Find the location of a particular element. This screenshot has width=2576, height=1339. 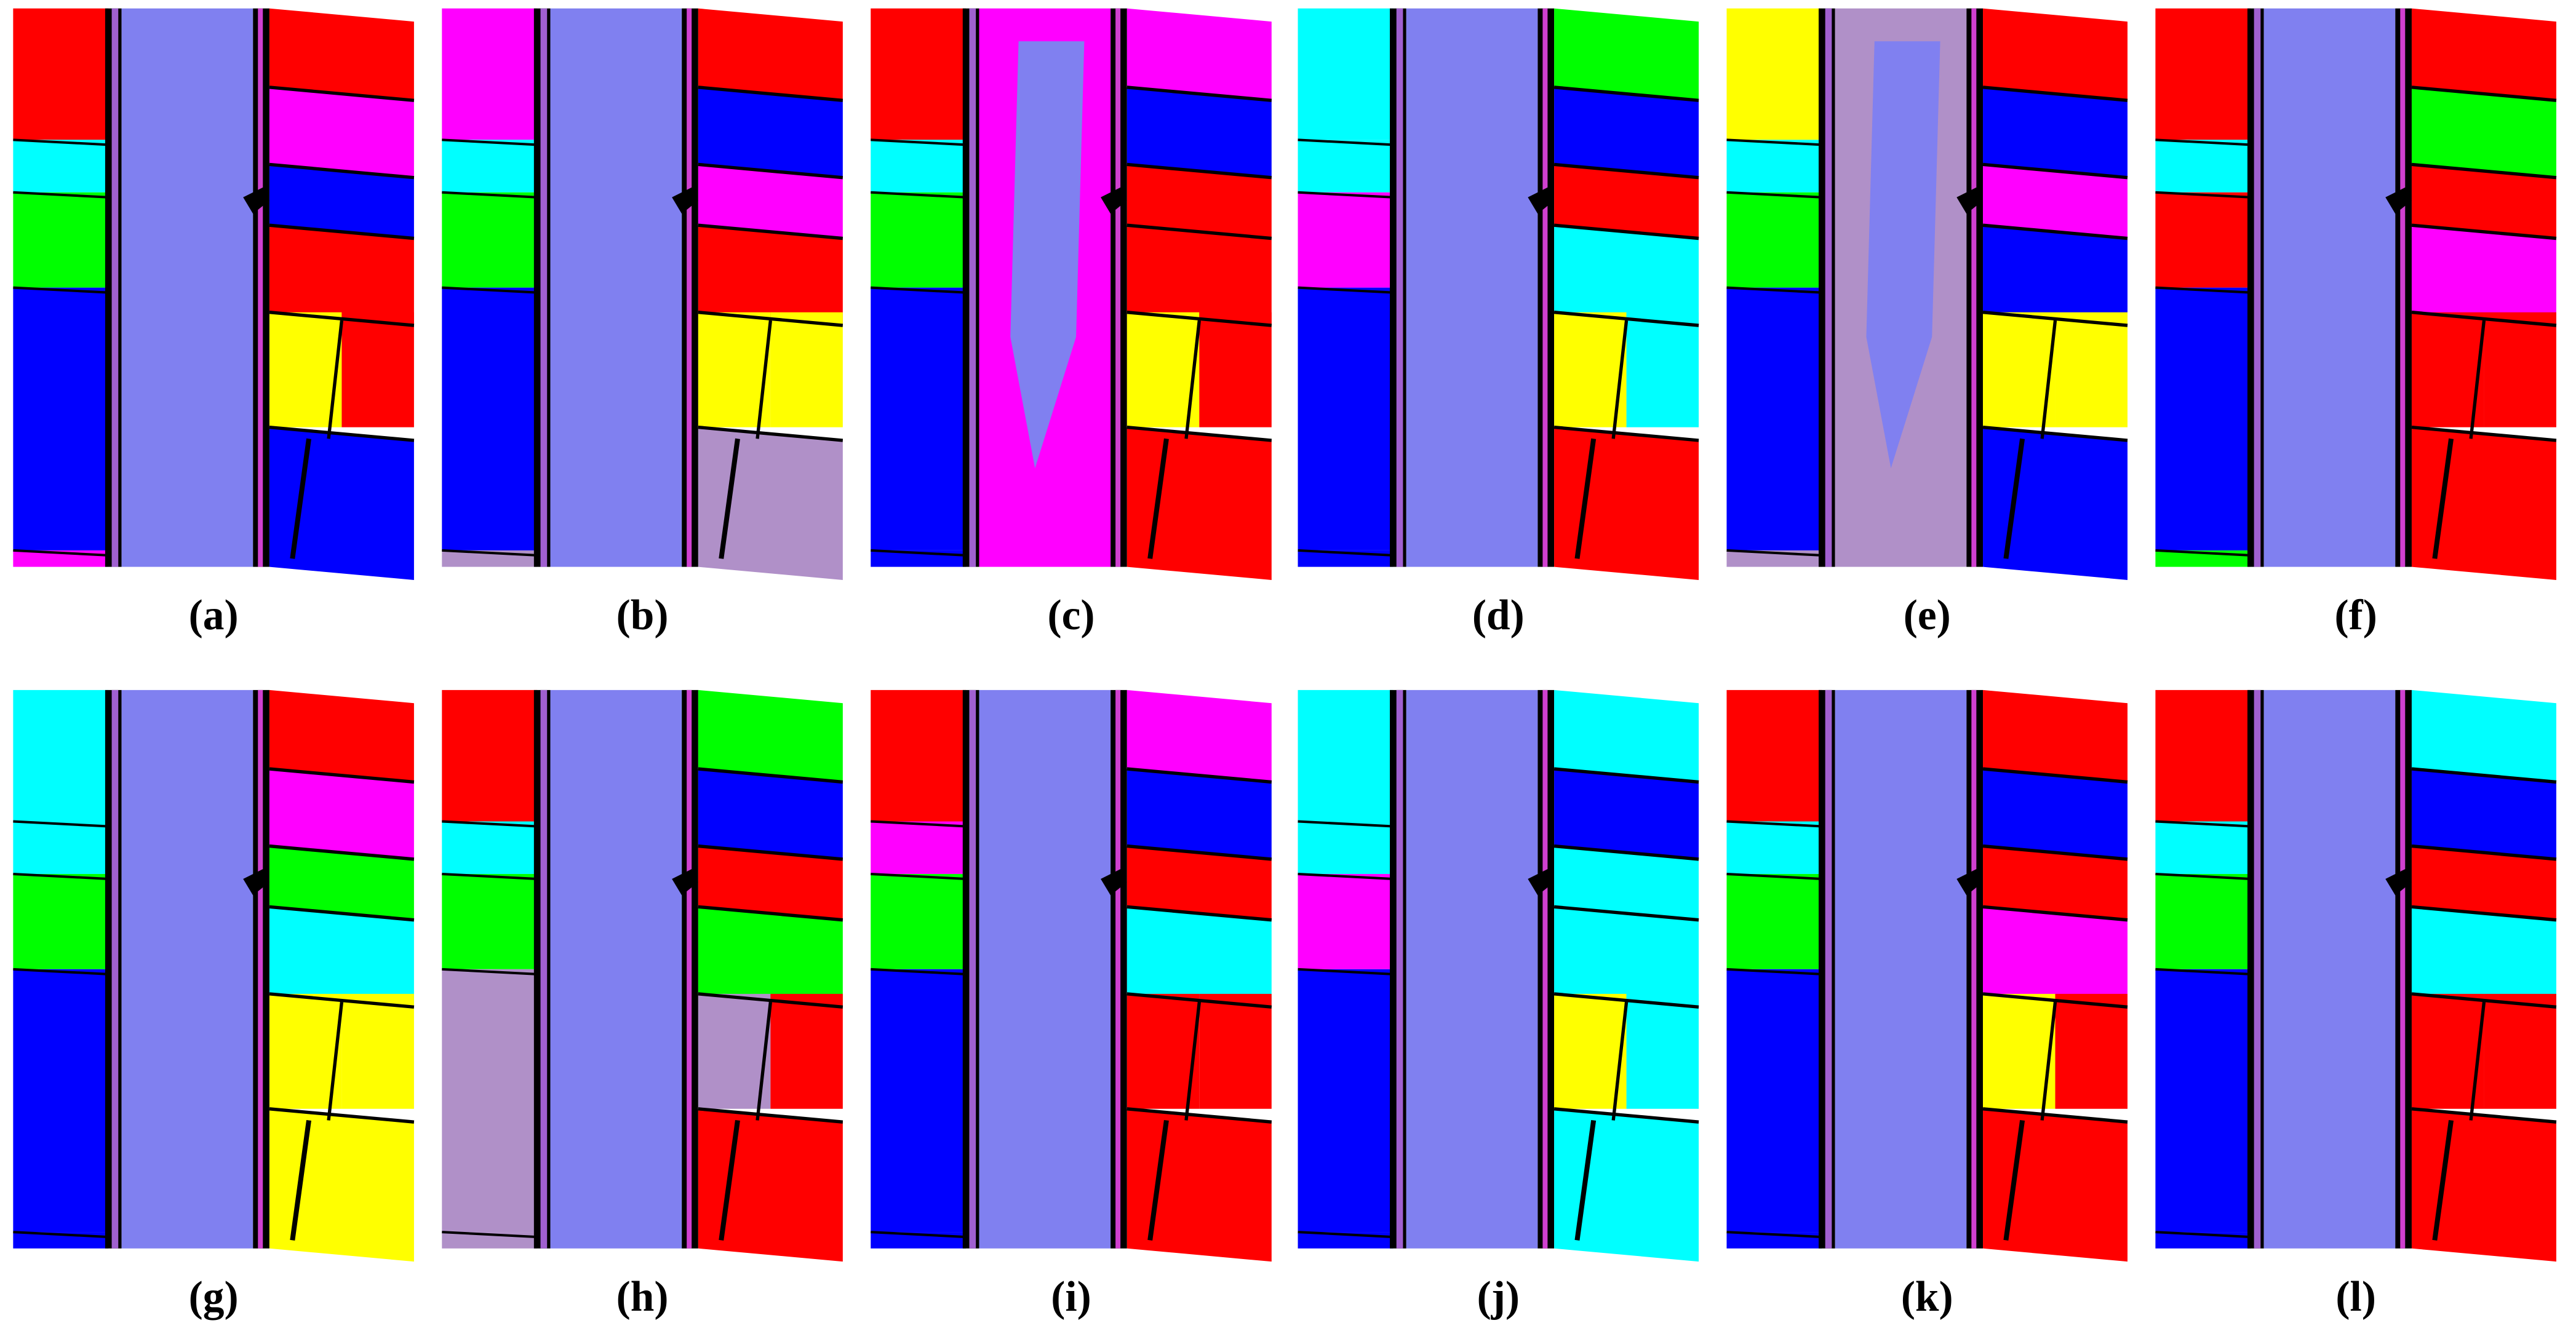

river-core is located at coordinates (1047, 255).